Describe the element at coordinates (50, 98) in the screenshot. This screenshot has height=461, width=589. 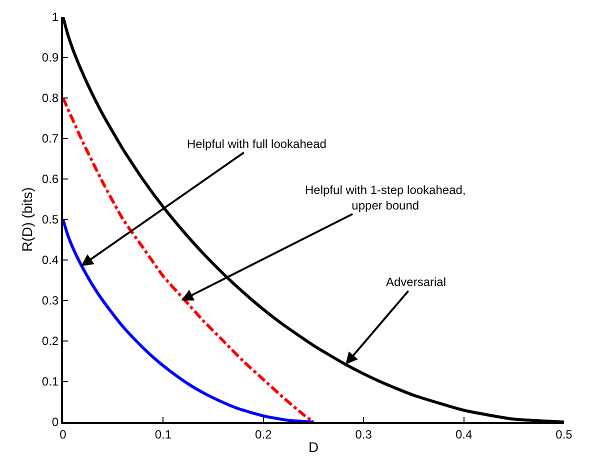
I see `y-tick-label: 0.8` at that location.